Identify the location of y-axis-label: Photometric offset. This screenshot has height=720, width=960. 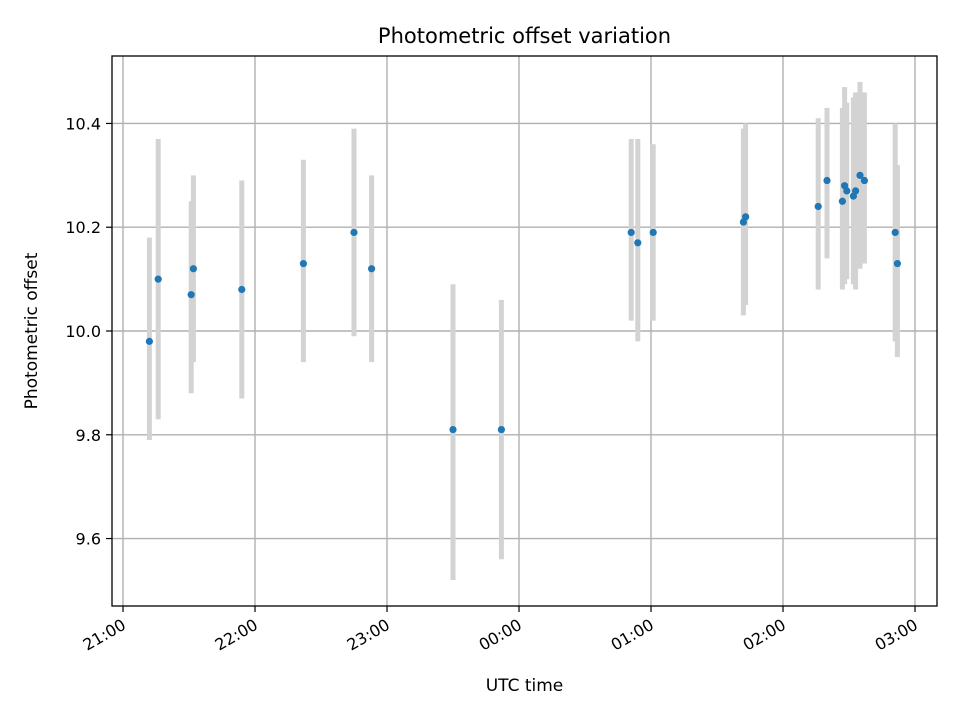
(32, 330).